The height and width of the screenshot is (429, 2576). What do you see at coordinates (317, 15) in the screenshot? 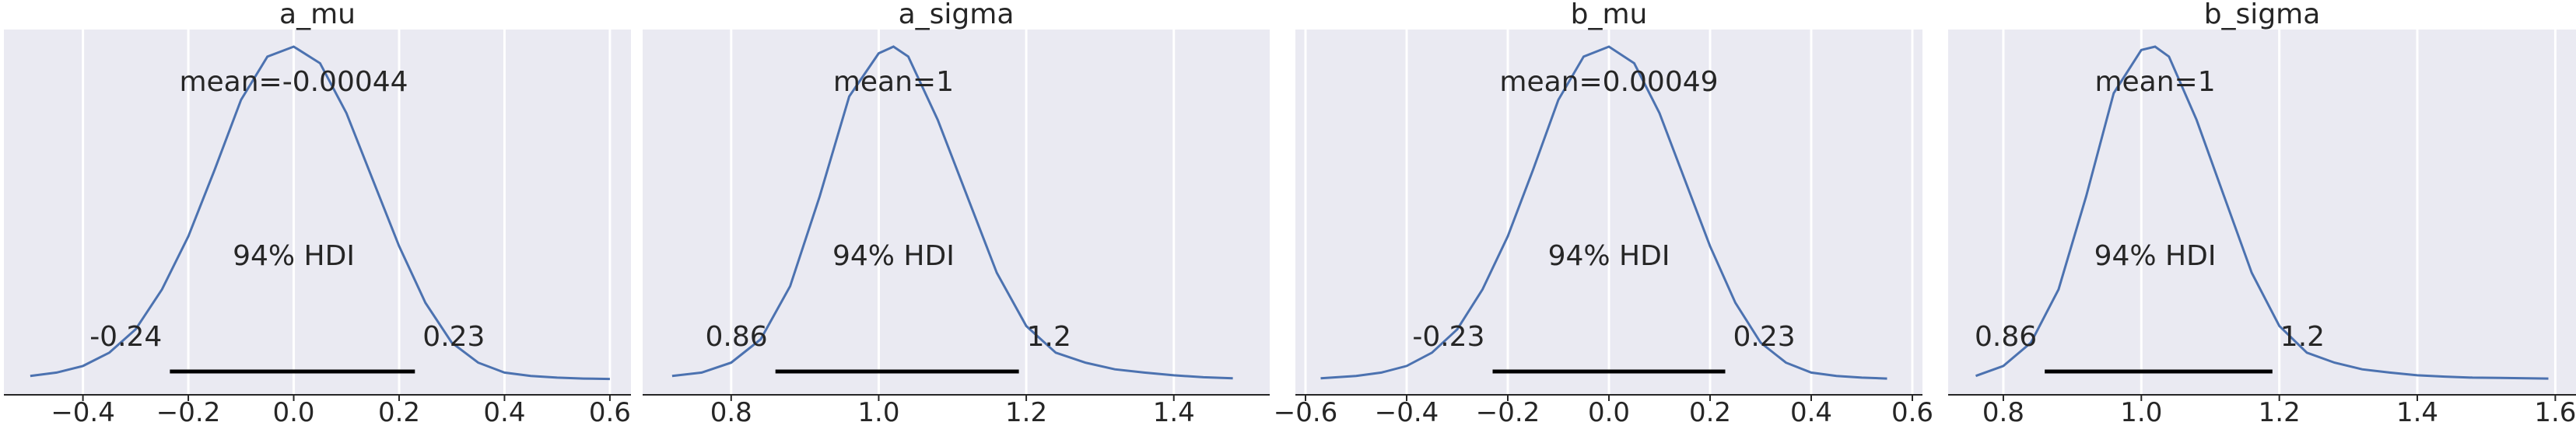
I see `panel-title: a_mu` at bounding box center [317, 15].